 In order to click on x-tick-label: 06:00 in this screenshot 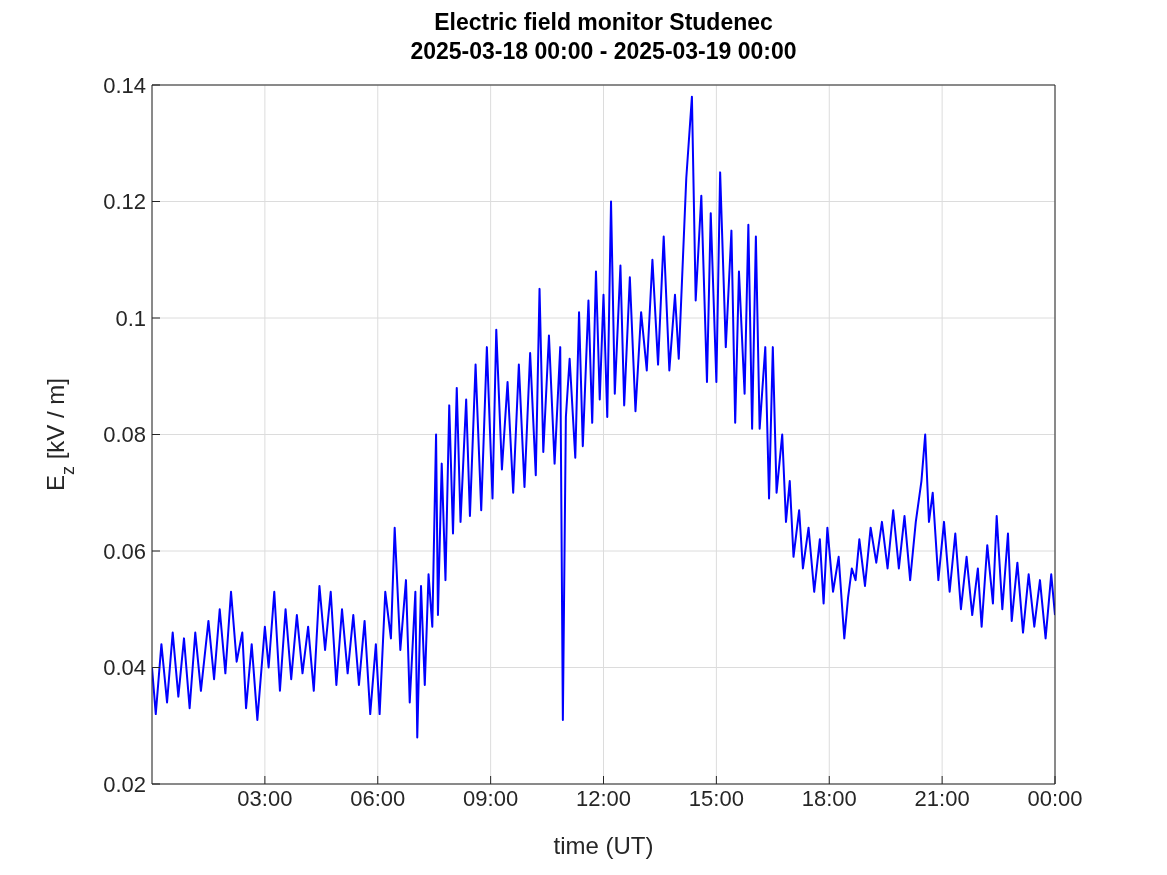, I will do `click(378, 798)`.